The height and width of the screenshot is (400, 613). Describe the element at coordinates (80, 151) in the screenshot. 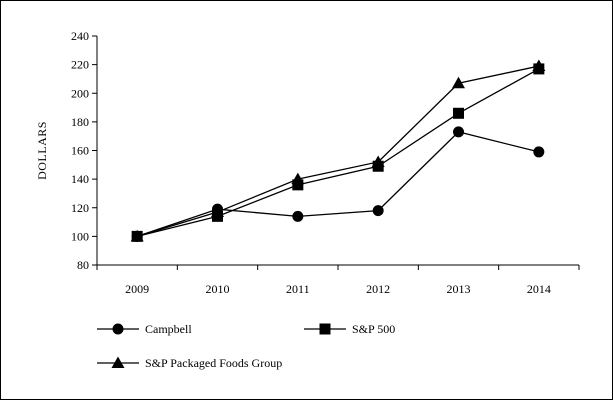

I see `y-tick-label: 160` at that location.